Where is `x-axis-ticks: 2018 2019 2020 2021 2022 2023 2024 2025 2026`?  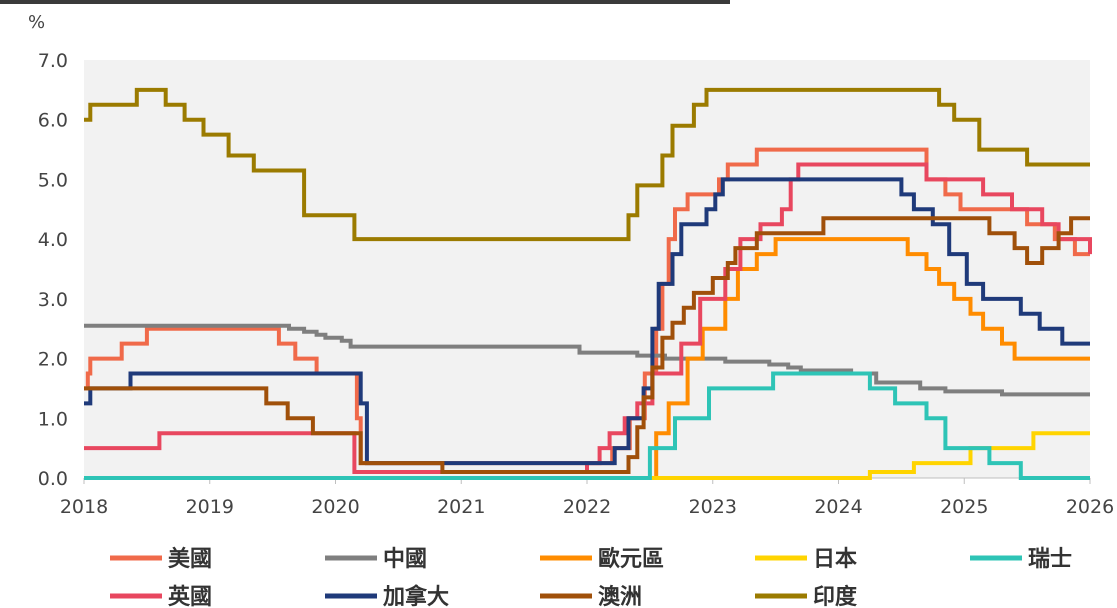 x-axis-ticks: 2018 2019 2020 2021 2022 2023 2024 2025 2026 is located at coordinates (587, 498).